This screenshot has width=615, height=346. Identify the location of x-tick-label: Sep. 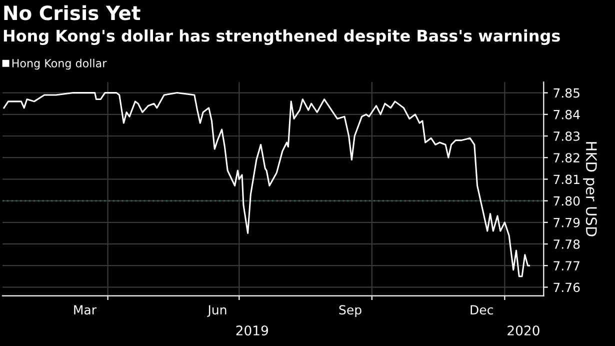
(350, 311).